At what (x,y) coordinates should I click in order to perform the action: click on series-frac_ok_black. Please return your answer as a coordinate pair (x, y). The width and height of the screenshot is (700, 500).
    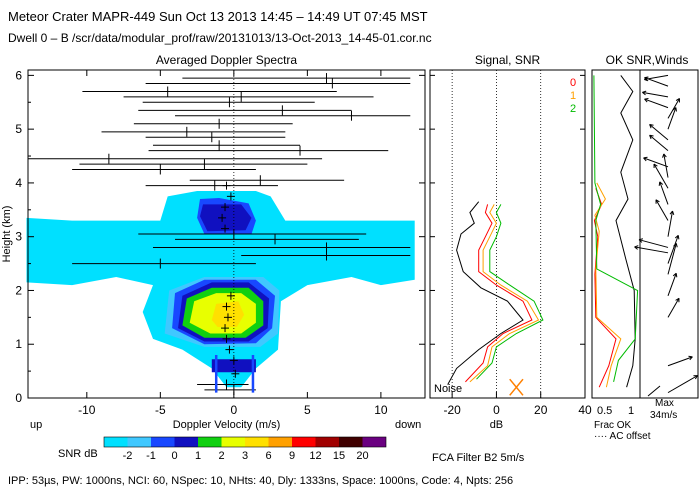
    Looking at the image, I should click on (625, 231).